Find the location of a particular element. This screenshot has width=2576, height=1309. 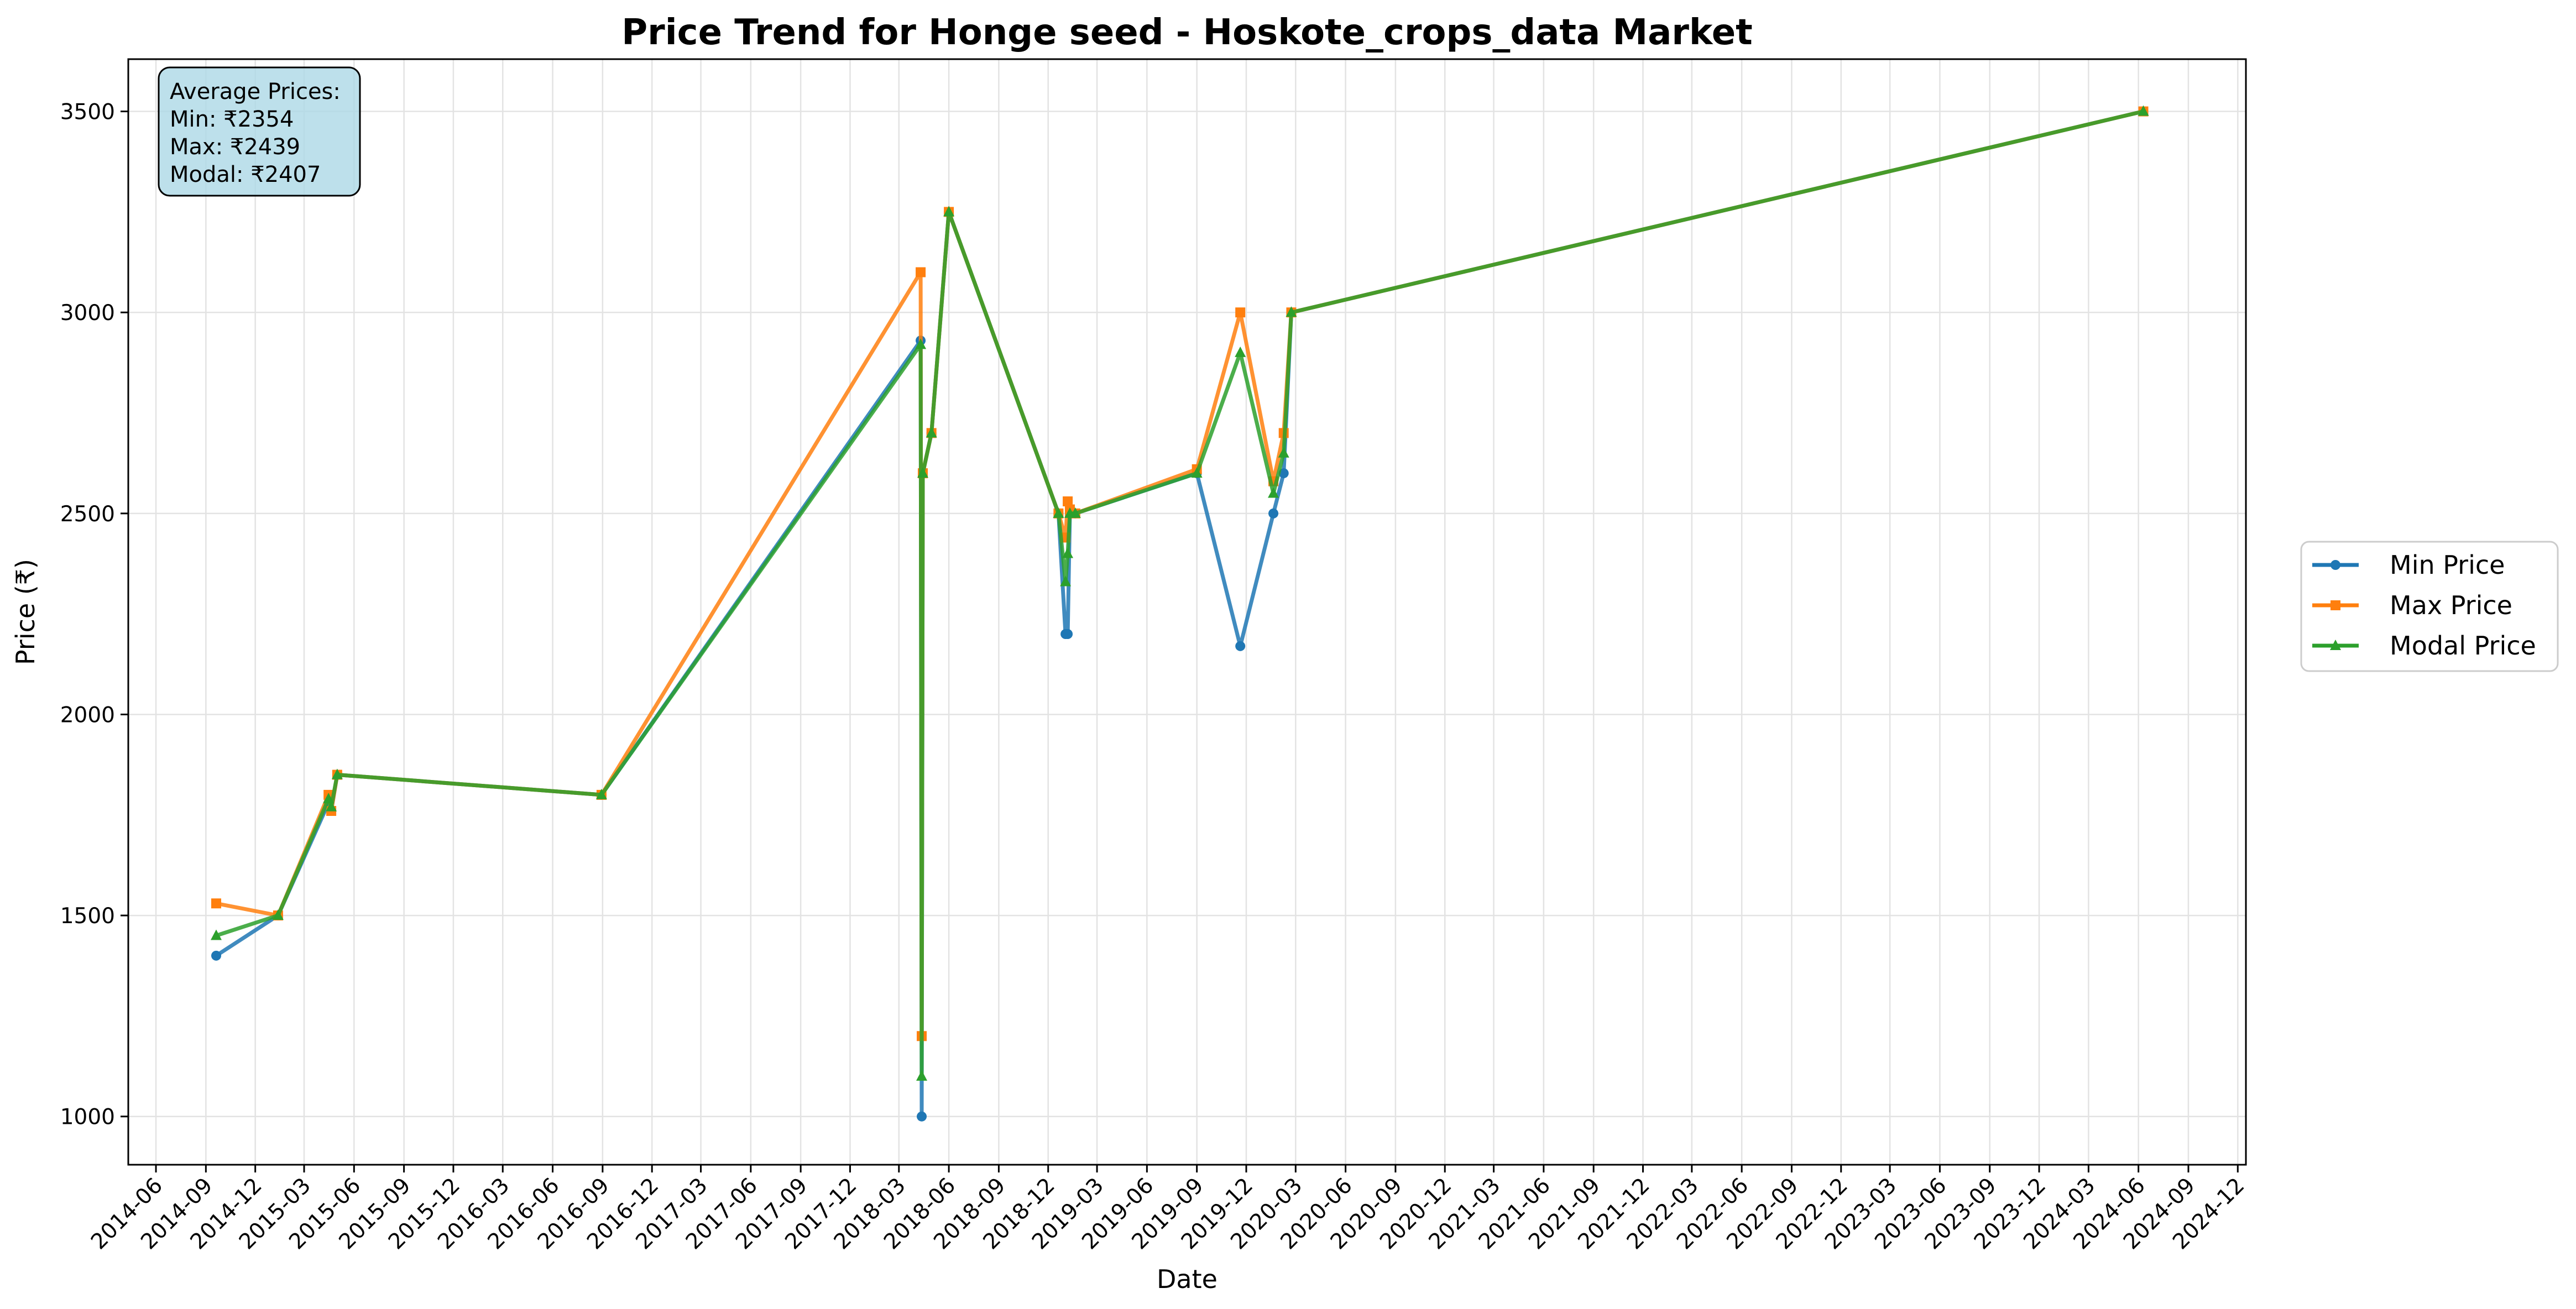

legend: Min Price Max Price Modal Price is located at coordinates (2429, 606).